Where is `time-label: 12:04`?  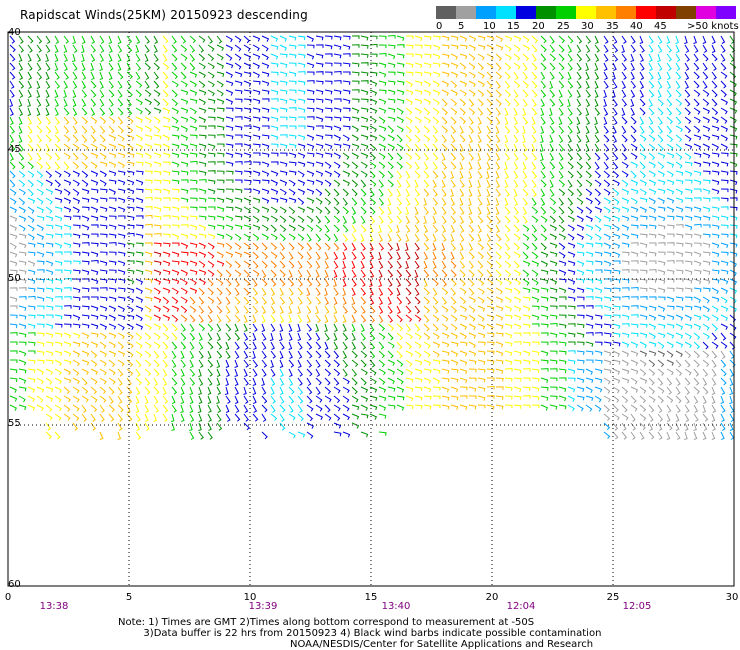
time-label: 12:04 is located at coordinates (521, 606).